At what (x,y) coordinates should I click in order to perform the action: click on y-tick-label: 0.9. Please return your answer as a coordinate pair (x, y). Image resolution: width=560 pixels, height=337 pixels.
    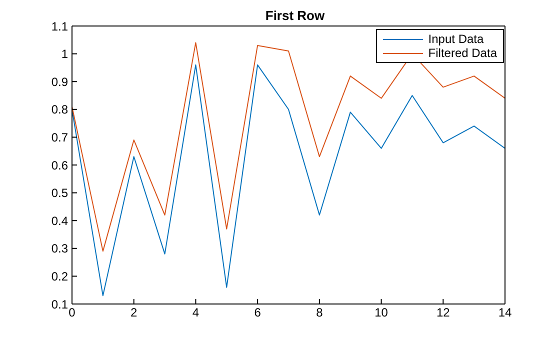
    Looking at the image, I should click on (59, 81).